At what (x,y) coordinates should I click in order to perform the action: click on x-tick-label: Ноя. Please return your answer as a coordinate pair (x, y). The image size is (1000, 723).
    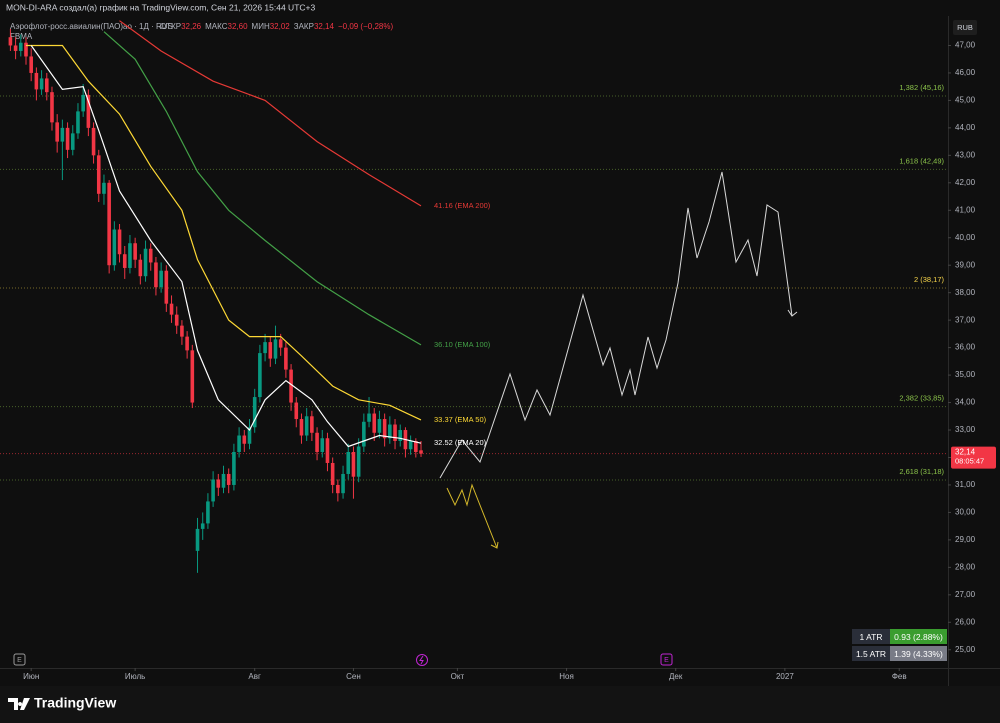
    Looking at the image, I should click on (566, 676).